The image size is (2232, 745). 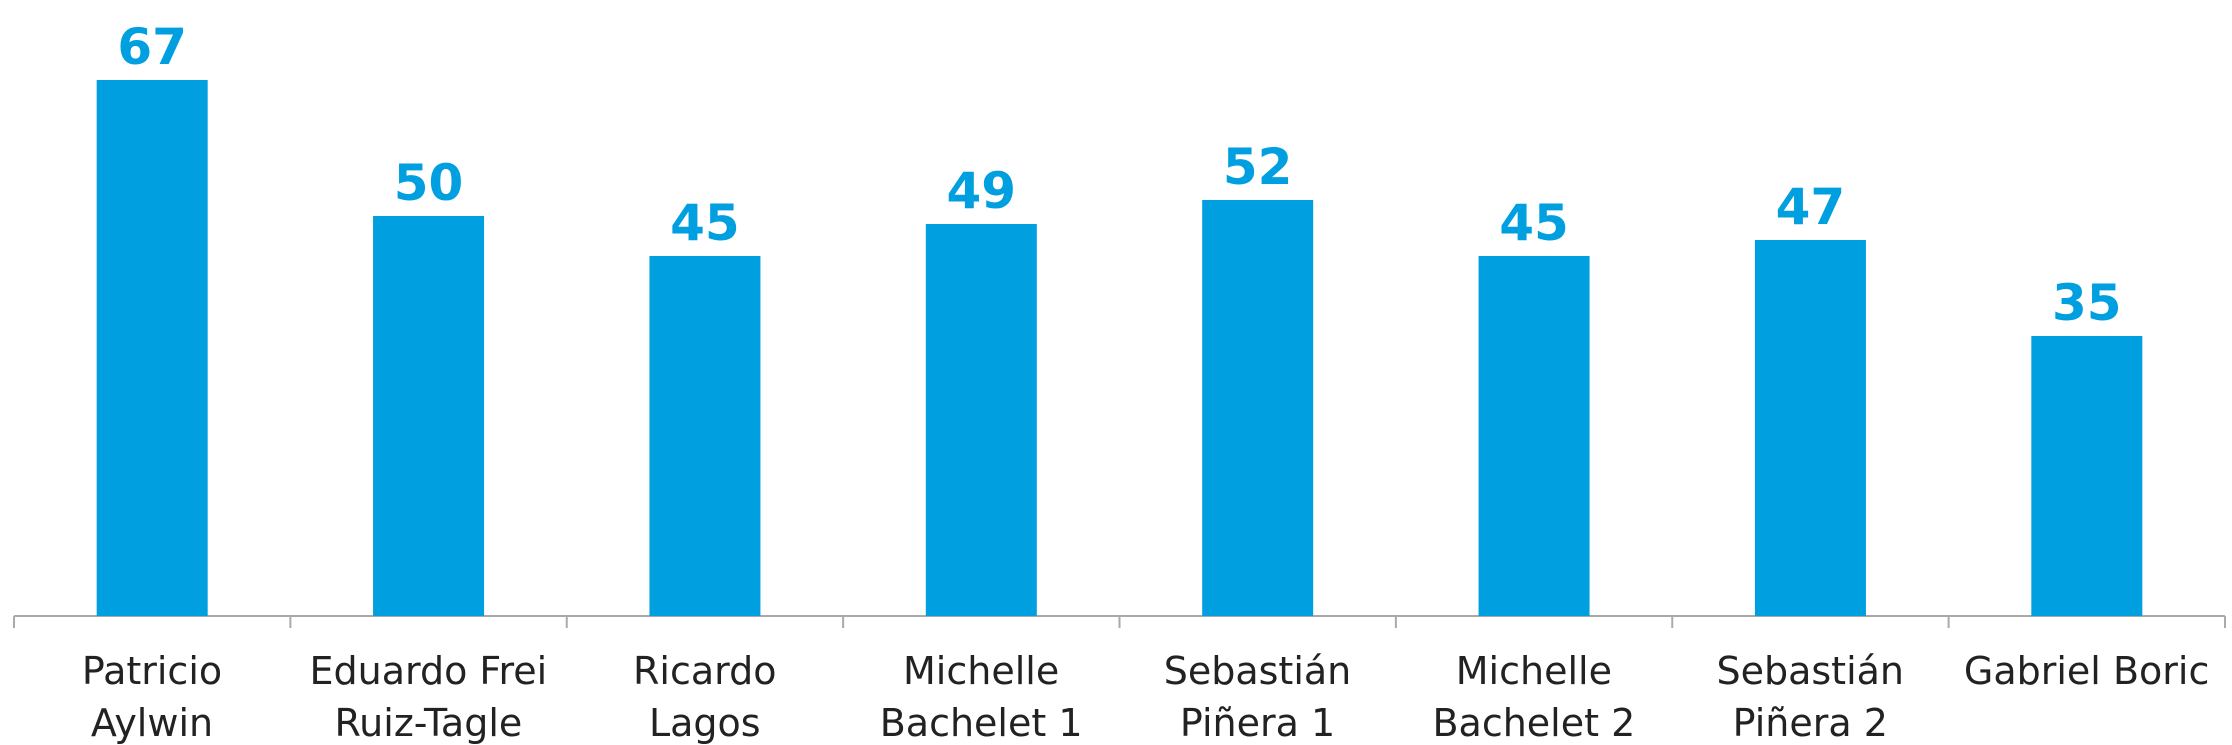 What do you see at coordinates (428, 697) in the screenshot?
I see `x-tick-label: Eduardo Frei Ruiz-Tagle` at bounding box center [428, 697].